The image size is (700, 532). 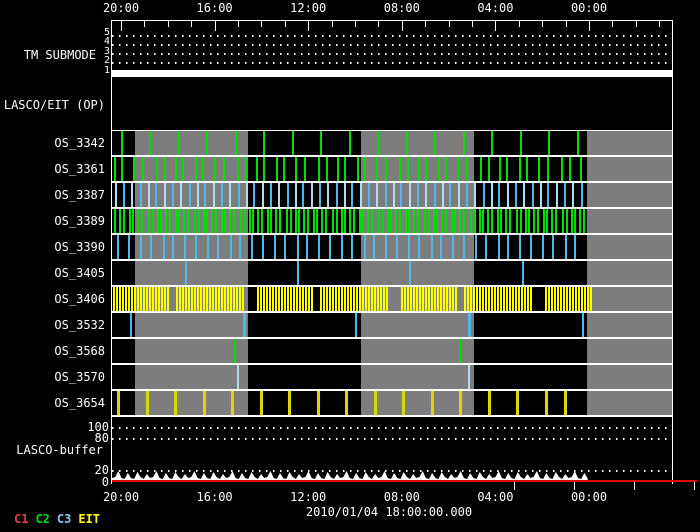 What do you see at coordinates (694, 485) in the screenshot?
I see `bottom-axis-tick` at bounding box center [694, 485].